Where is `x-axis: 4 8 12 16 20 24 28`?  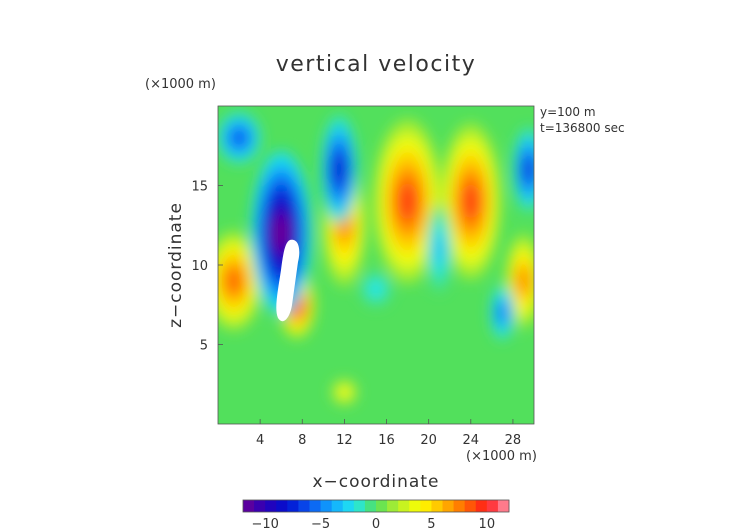
x-axis: 4 8 12 16 20 24 28 is located at coordinates (388, 433).